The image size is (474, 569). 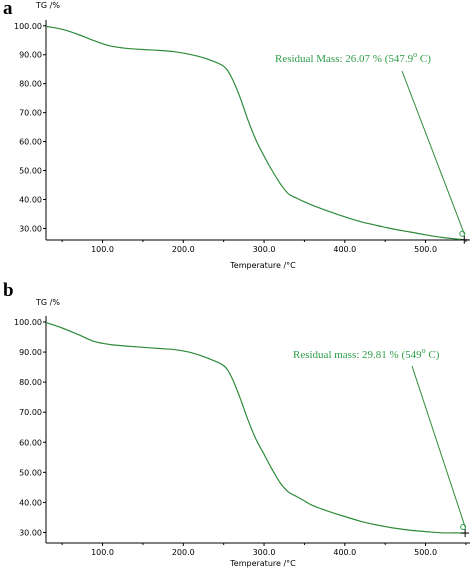 What do you see at coordinates (438, 446) in the screenshot?
I see `annotation-leader-b` at bounding box center [438, 446].